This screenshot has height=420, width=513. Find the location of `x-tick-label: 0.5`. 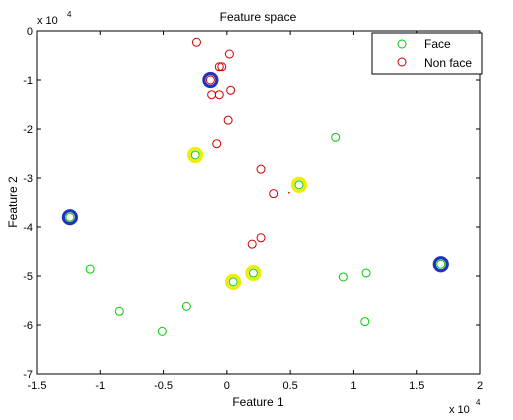

x-tick-label: 0.5 is located at coordinates (289, 386).